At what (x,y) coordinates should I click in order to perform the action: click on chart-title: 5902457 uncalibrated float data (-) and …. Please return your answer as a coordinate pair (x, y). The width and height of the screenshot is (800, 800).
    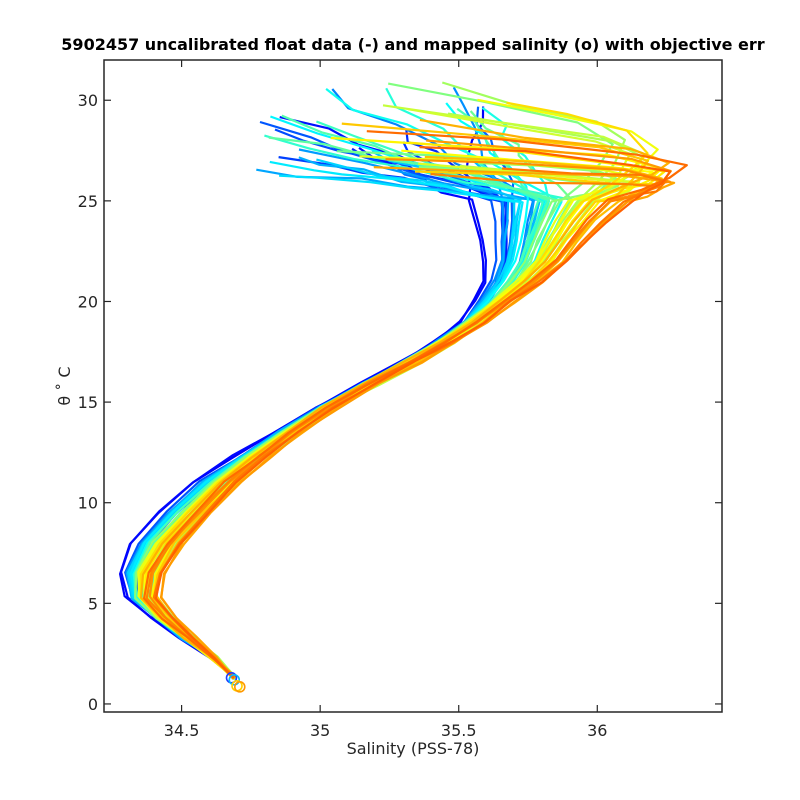
    Looking at the image, I should click on (412, 44).